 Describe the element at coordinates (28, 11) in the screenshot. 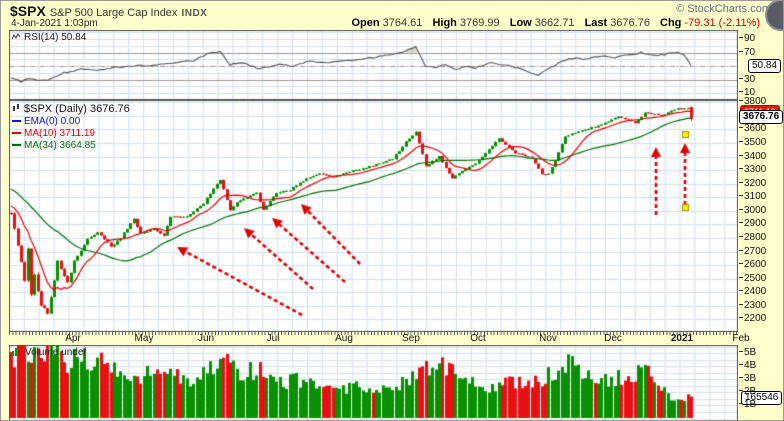

I see `symbol-ticker: $SPX` at that location.